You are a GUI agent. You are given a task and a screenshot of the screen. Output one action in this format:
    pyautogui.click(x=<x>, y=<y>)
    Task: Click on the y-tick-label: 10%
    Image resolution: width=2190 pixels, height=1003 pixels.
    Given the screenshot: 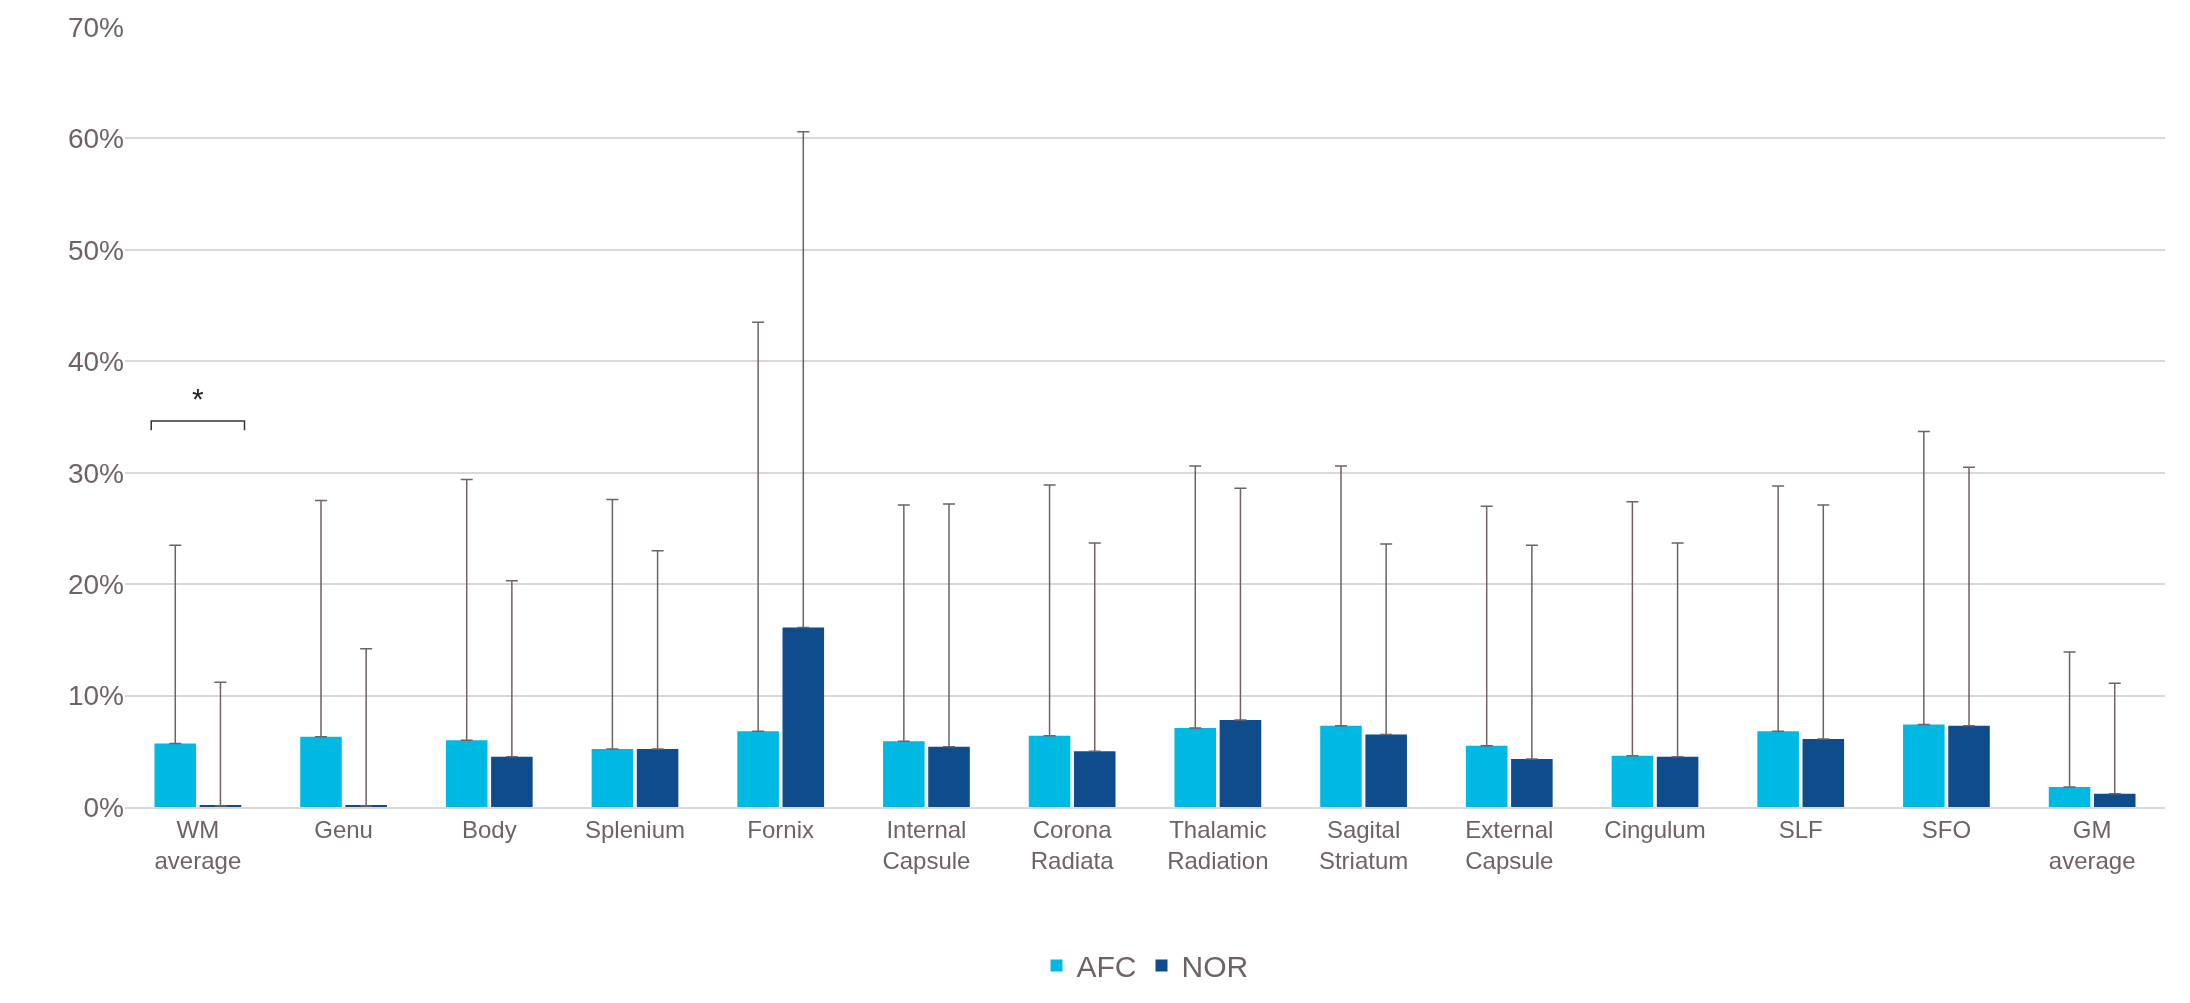 What is the action you would take?
    pyautogui.click(x=95, y=696)
    